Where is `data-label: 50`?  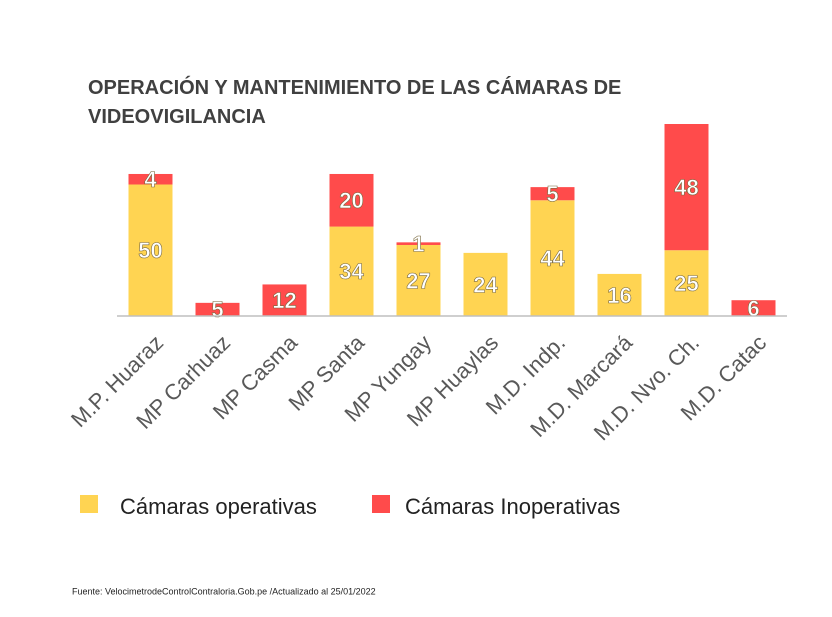
data-label: 50 is located at coordinates (150, 250).